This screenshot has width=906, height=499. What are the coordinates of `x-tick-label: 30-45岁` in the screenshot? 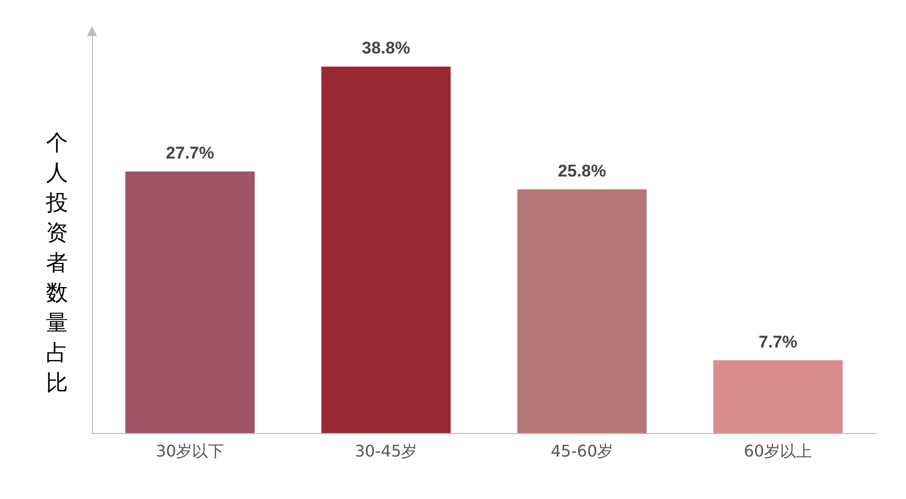 It's located at (386, 451).